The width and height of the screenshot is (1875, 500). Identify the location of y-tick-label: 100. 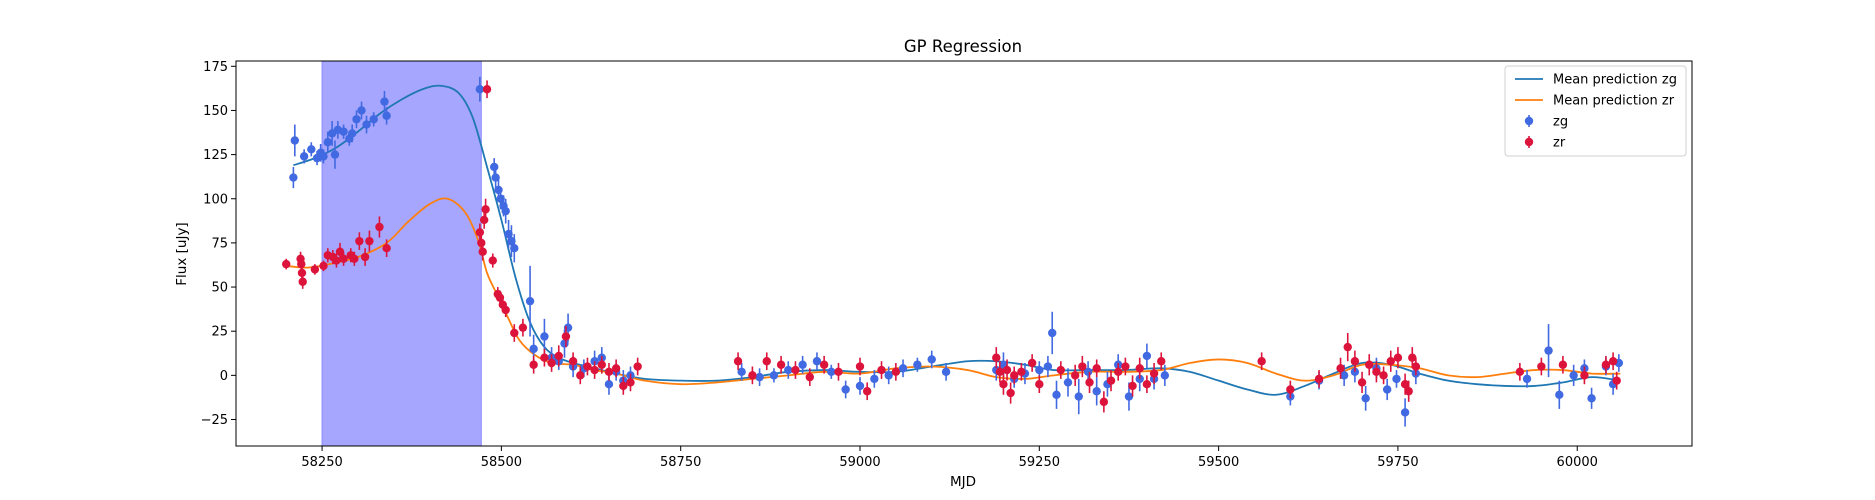
(215, 199).